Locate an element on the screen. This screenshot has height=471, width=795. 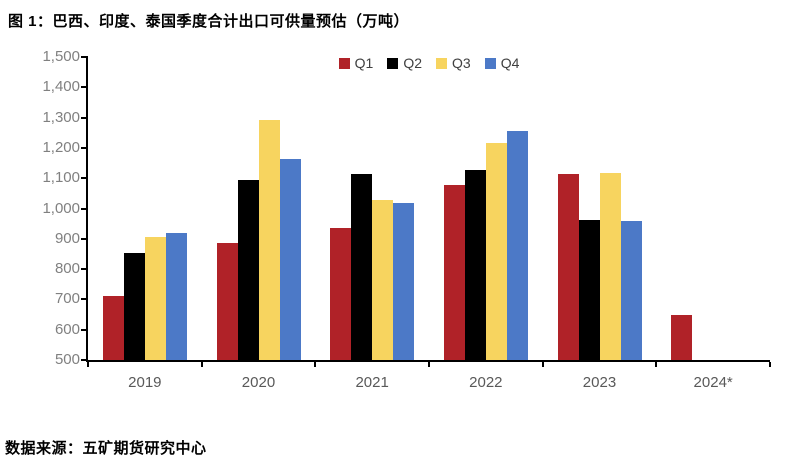
legend-item-q4: Q4 is located at coordinates (502, 63).